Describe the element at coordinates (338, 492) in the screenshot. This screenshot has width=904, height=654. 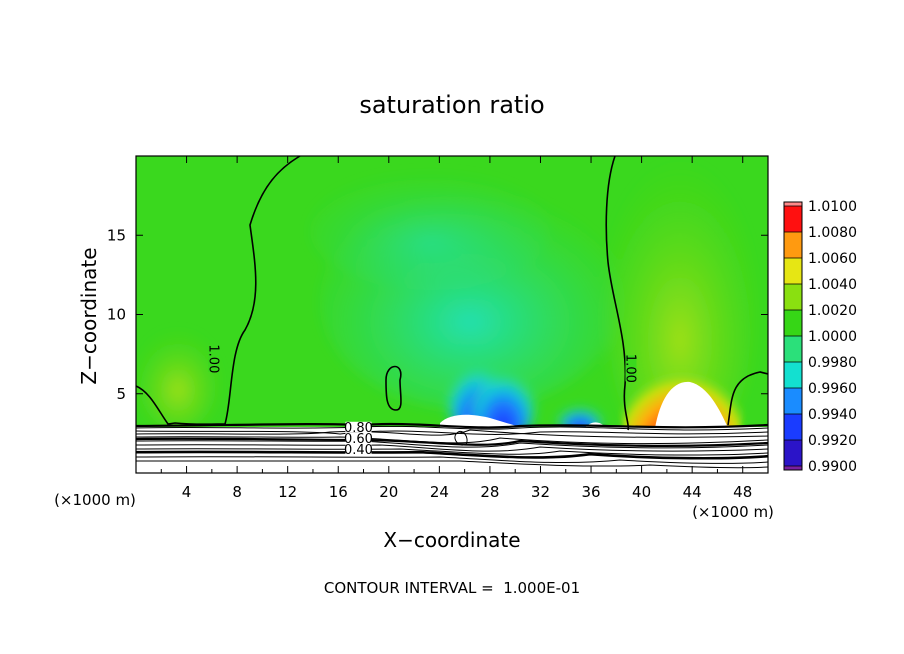
I see `x-tick-label: 16` at that location.